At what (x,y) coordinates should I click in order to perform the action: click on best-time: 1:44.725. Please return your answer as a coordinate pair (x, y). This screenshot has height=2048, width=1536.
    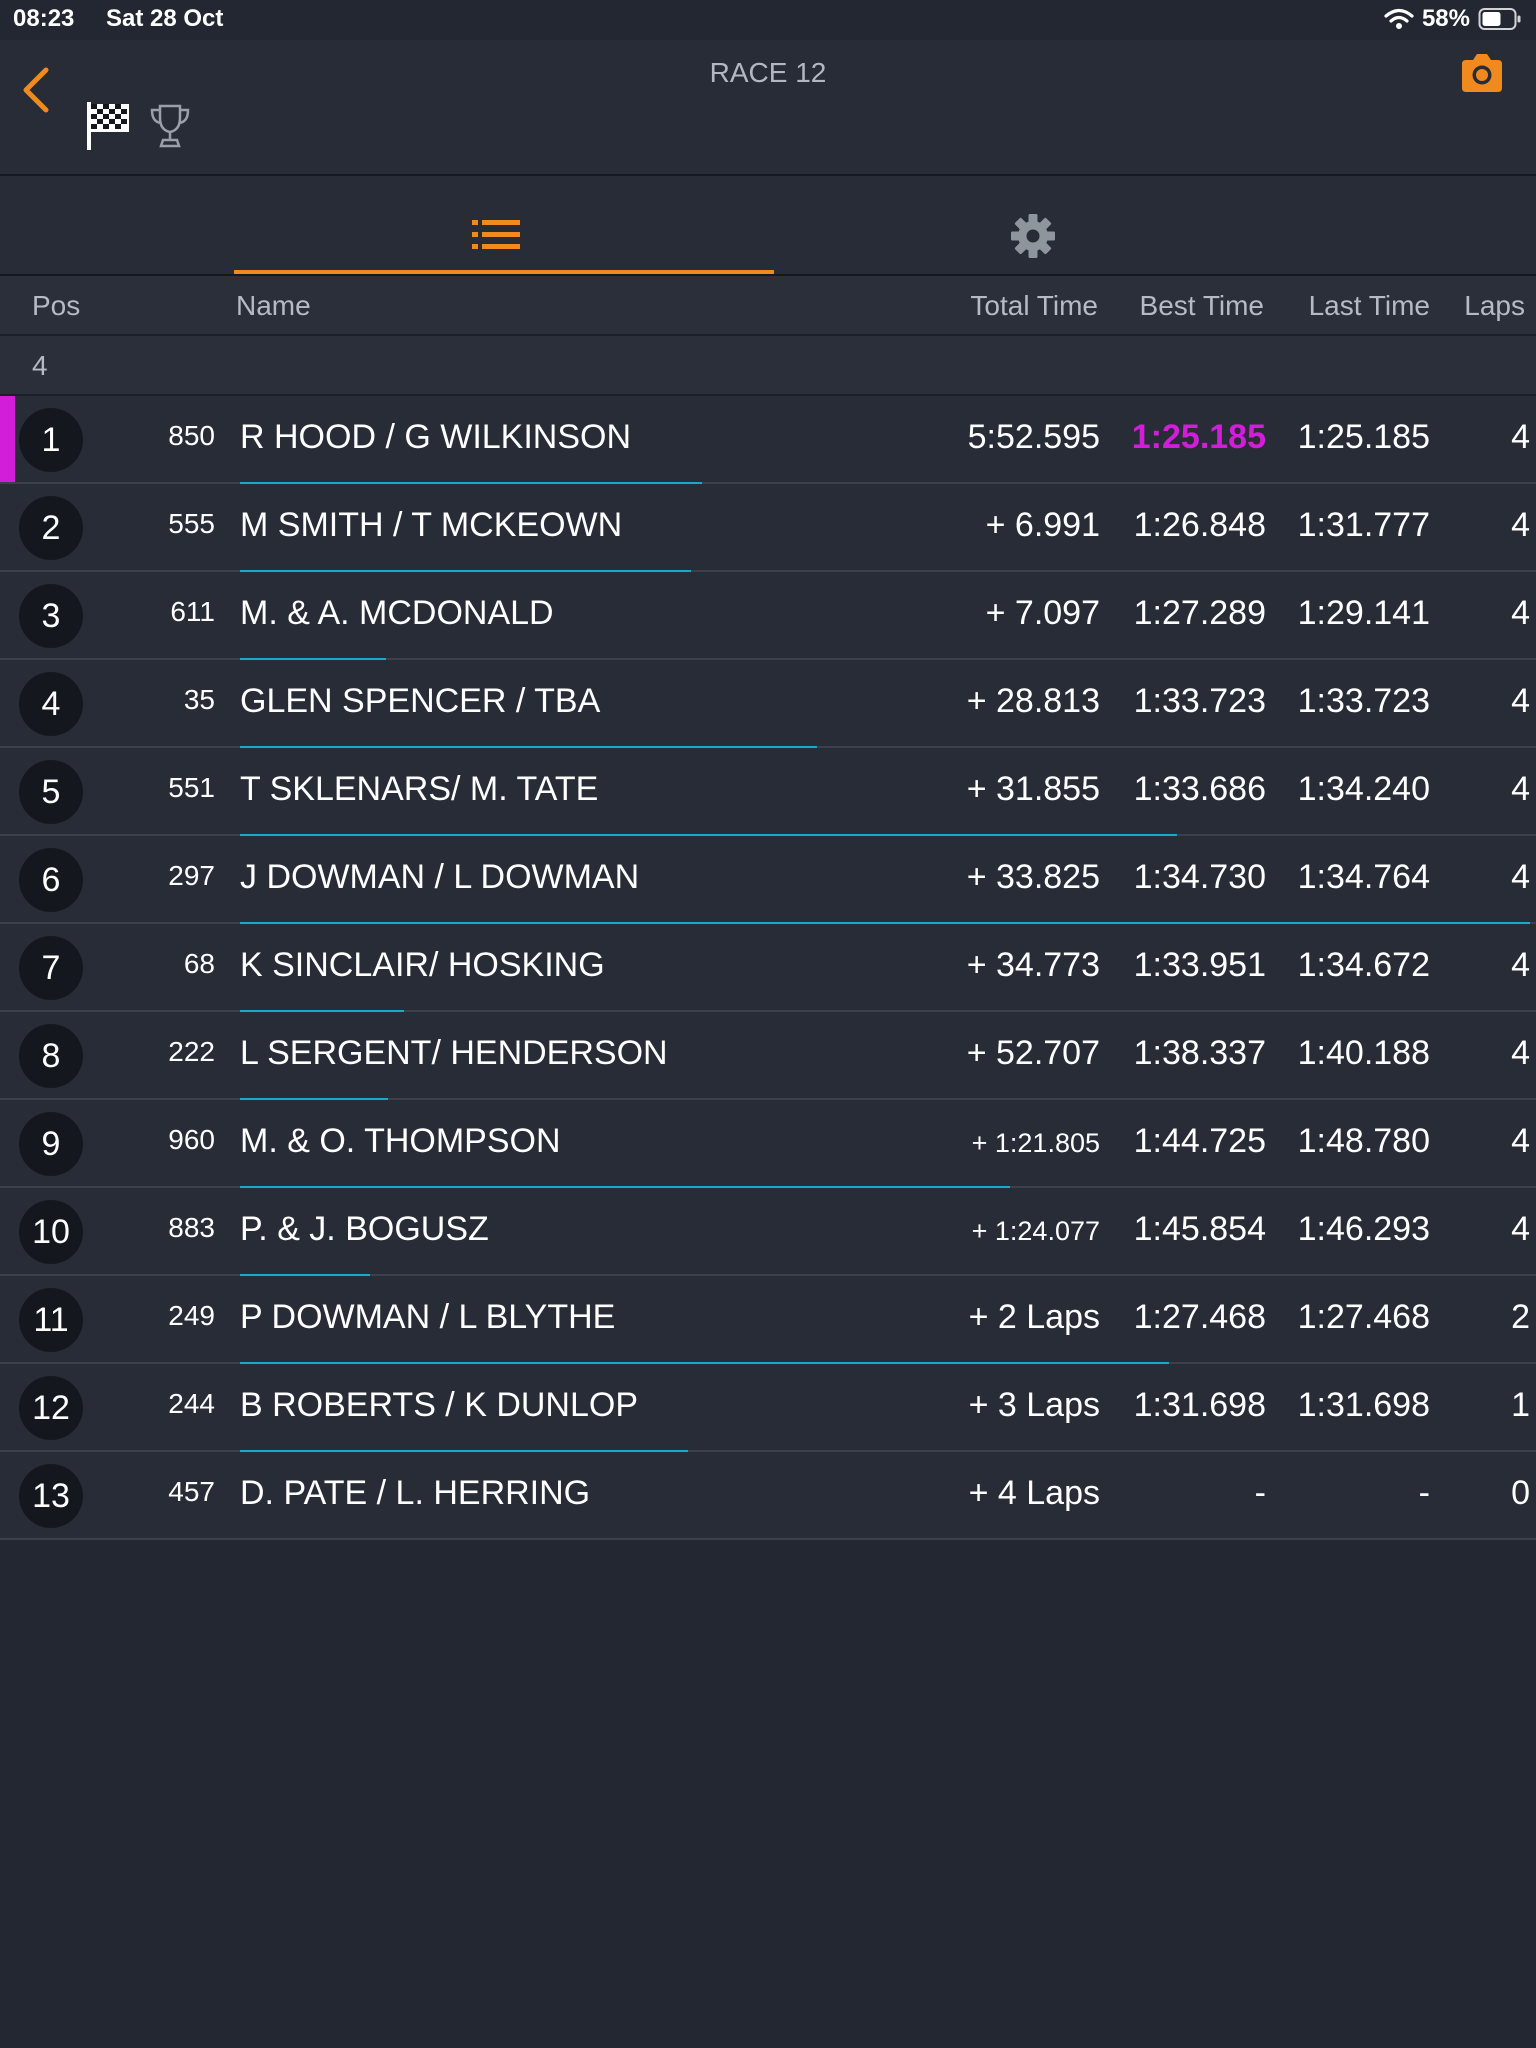
    Looking at the image, I should click on (1199, 1141).